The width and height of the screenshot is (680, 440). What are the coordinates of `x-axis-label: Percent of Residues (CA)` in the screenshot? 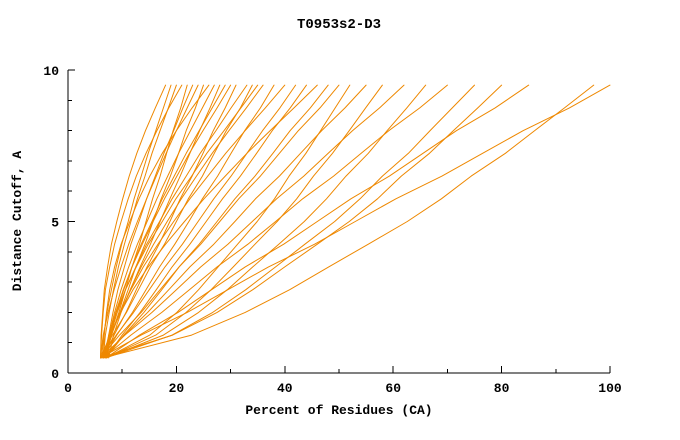 It's located at (338, 410).